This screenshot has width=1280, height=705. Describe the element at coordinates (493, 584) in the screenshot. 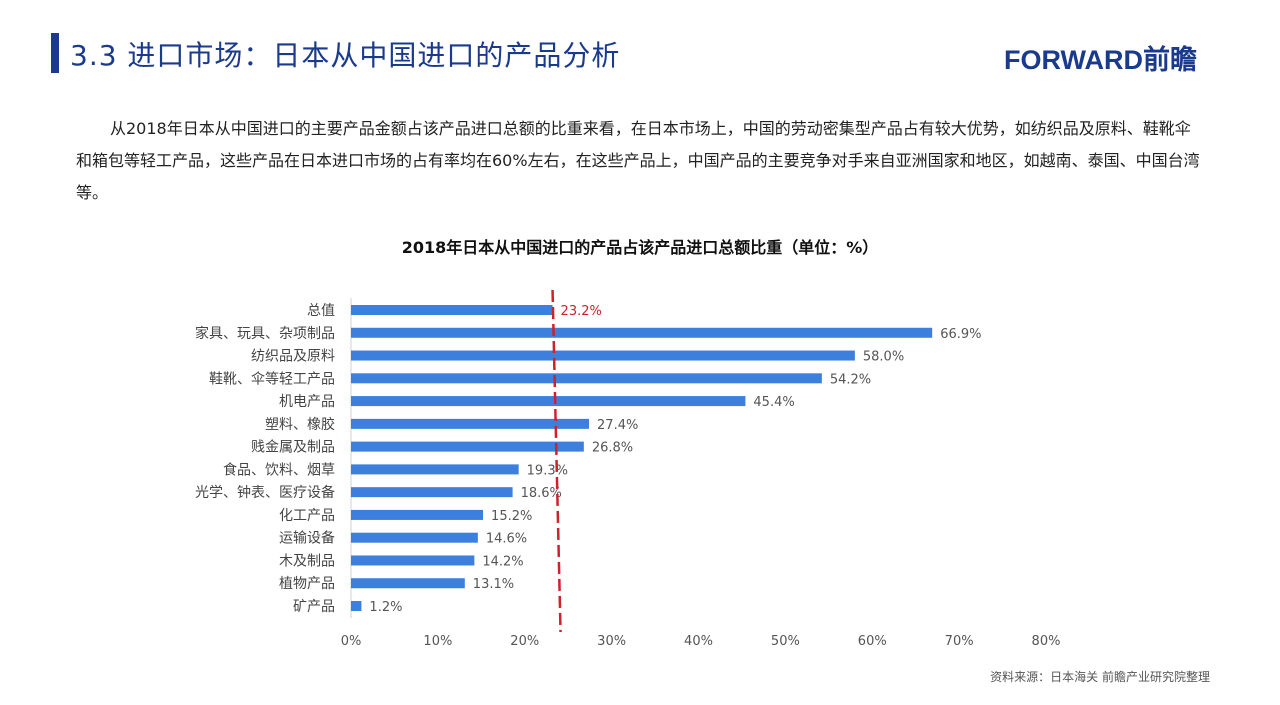

I see `data-label: 13.1%` at that location.